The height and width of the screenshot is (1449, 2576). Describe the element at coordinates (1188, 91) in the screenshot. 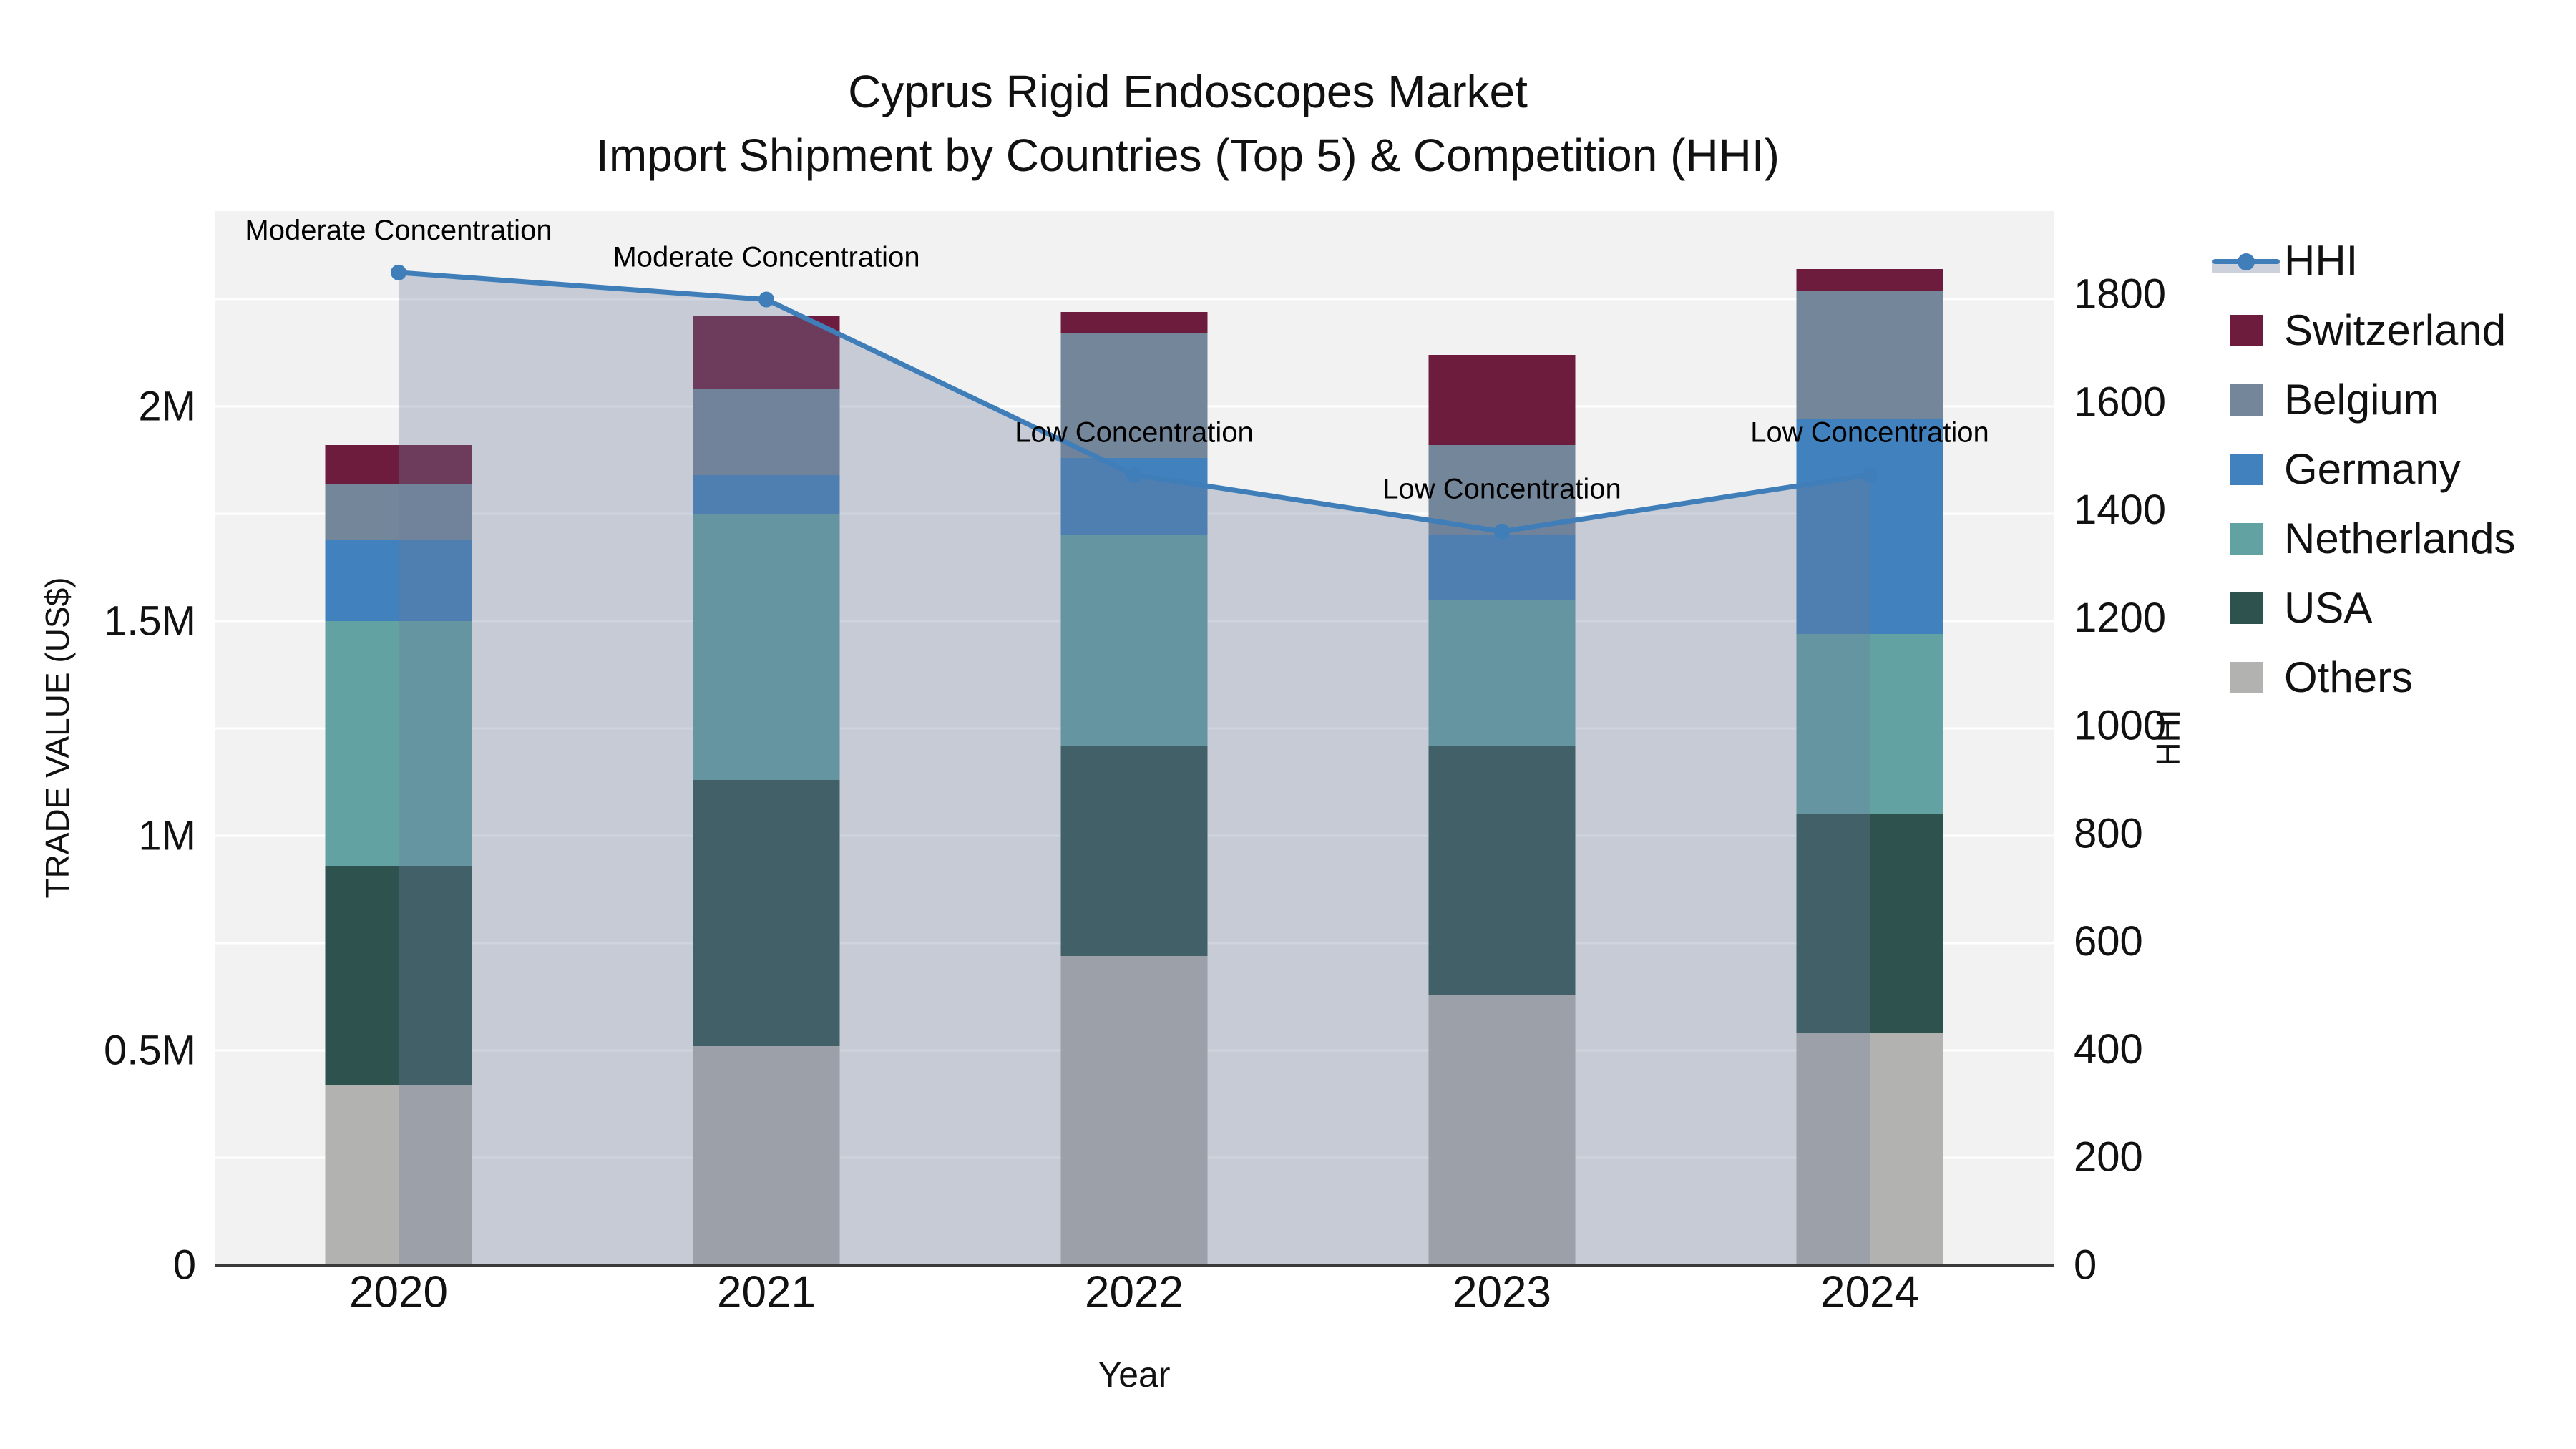

I see `chart-title-line-1: Cyprus Rigid Endoscopes Market` at that location.